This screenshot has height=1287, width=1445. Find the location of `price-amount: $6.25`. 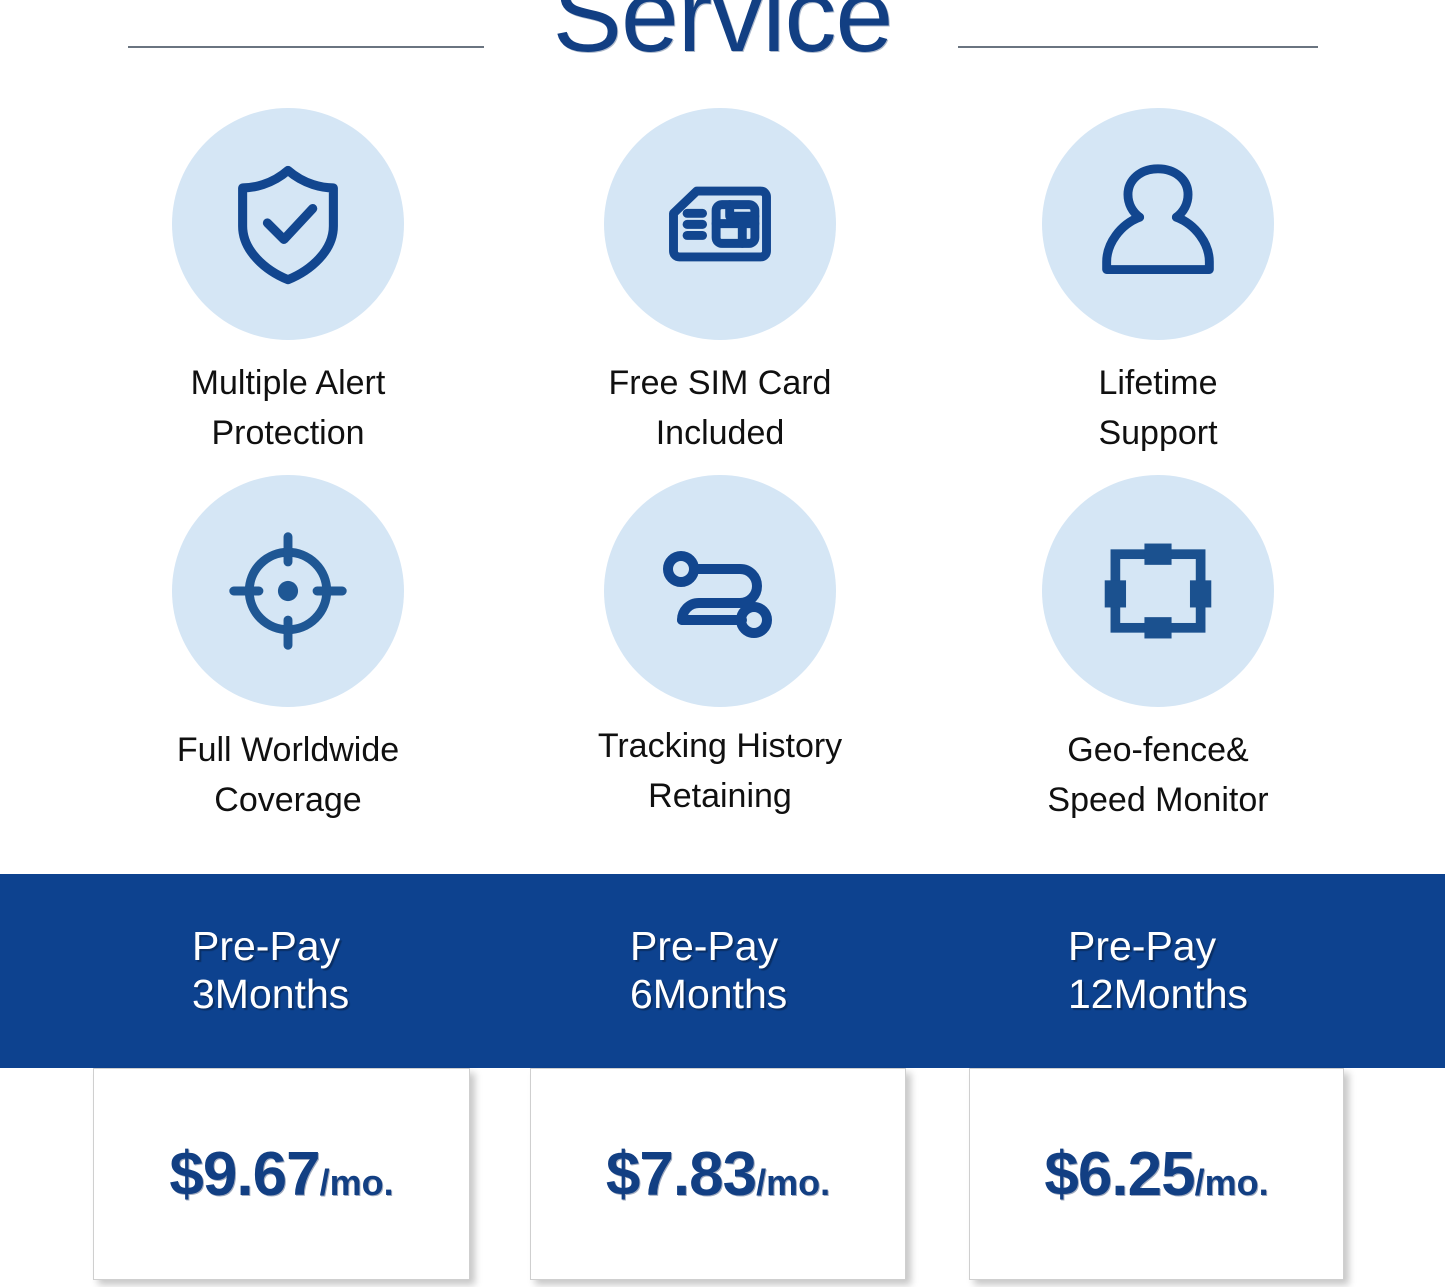

price-amount: $6.25 is located at coordinates (1119, 1174).